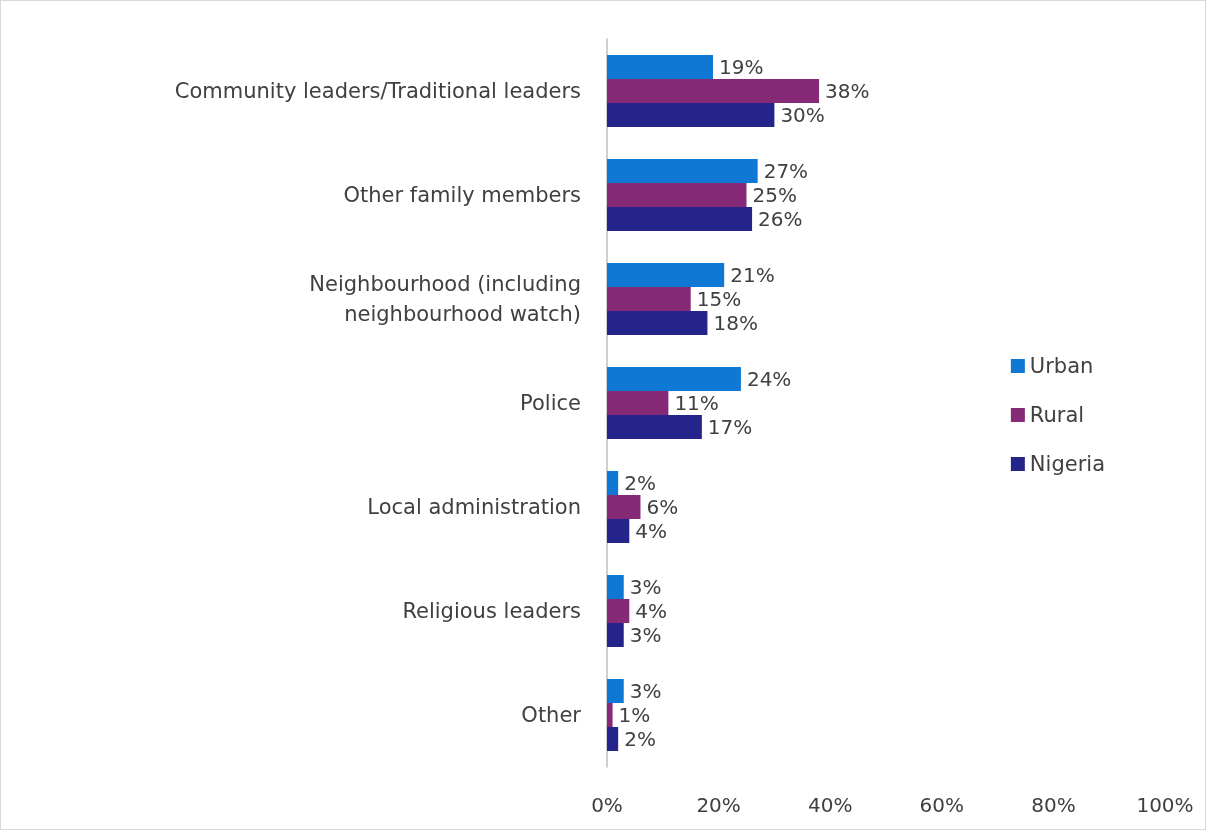 The width and height of the screenshot is (1206, 830). What do you see at coordinates (445, 299) in the screenshot?
I see `y-tick-label: Neighbourhood (including neighbourhood watch)` at bounding box center [445, 299].